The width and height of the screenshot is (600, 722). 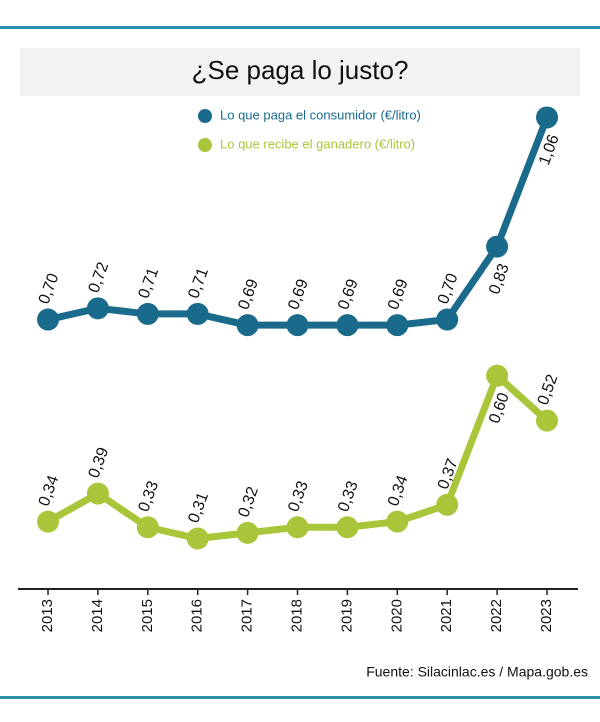 I want to click on legend-label: Lo que recibe el ganadero (€/litro), so click(x=317, y=143).